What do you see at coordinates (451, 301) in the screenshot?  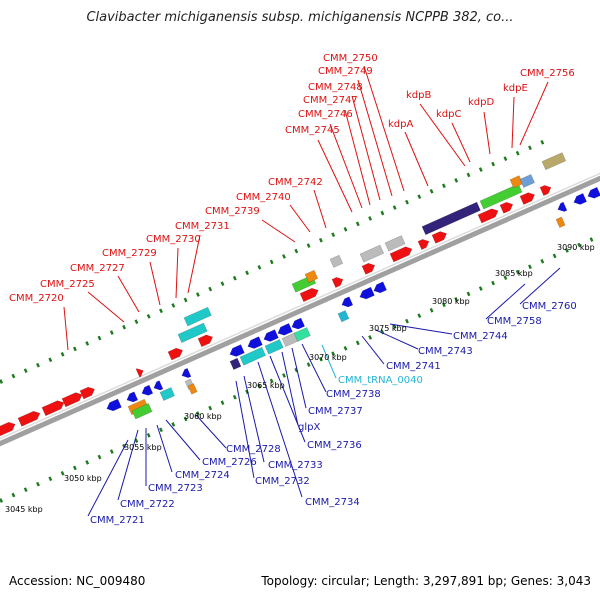 I see `scale-label: 3080 kbp` at bounding box center [451, 301].